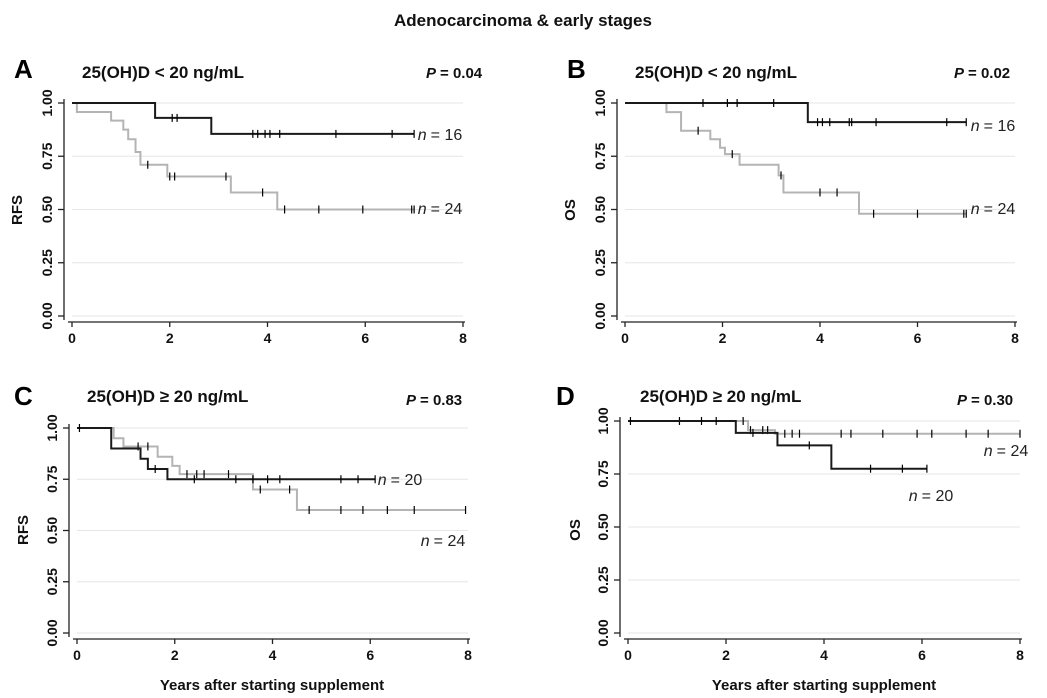 This screenshot has height=698, width=1047. Describe the element at coordinates (523, 20) in the screenshot. I see `figure-title: Adenocarcinoma & early stages` at that location.